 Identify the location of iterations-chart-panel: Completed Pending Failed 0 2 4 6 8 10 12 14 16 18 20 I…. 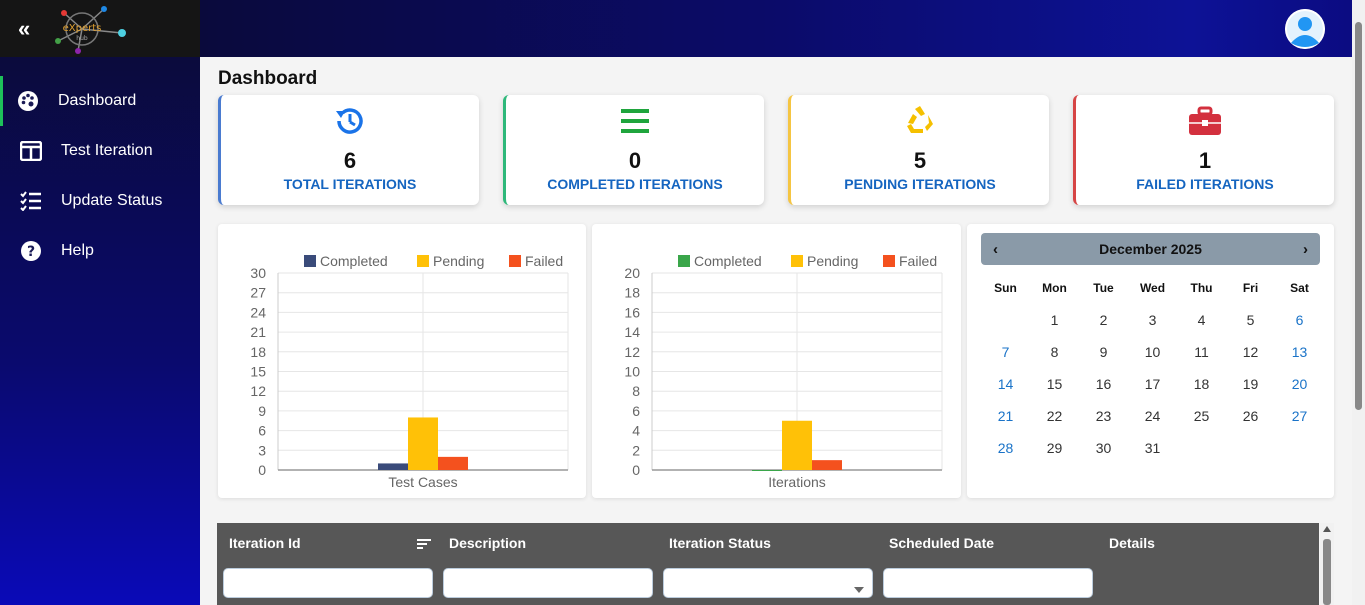
(776, 361).